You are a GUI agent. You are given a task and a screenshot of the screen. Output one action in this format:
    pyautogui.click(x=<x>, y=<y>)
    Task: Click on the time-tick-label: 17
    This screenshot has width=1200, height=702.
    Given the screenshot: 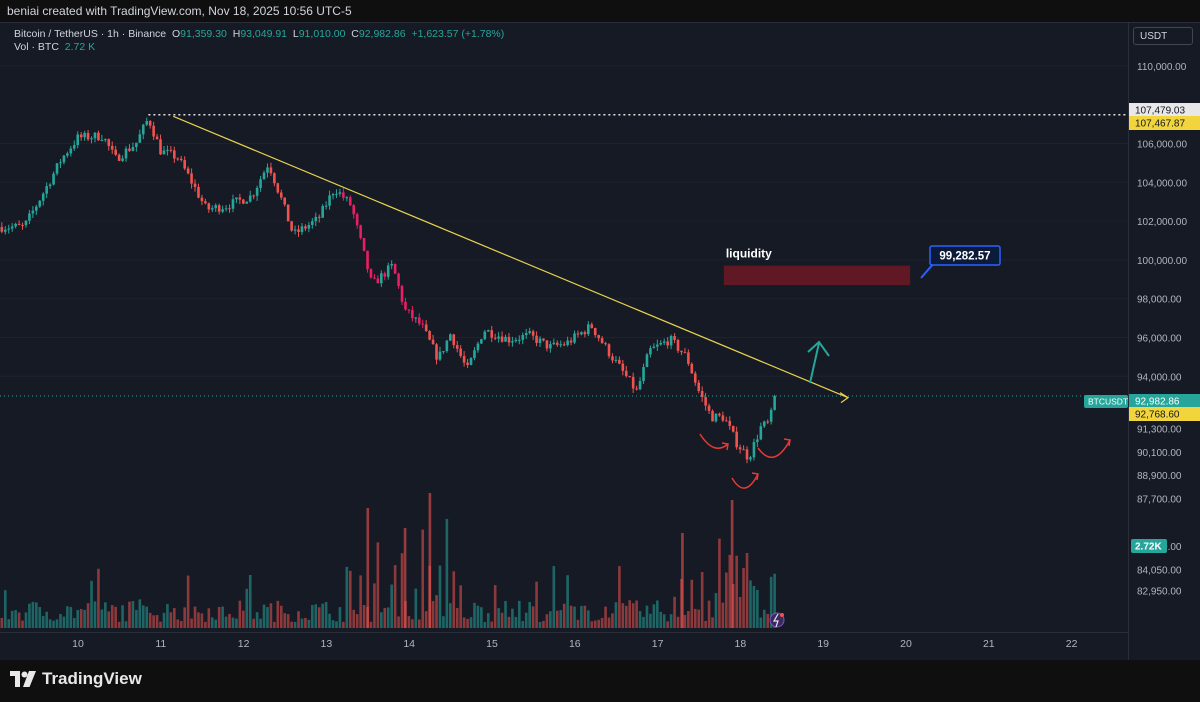 What is the action you would take?
    pyautogui.click(x=658, y=644)
    